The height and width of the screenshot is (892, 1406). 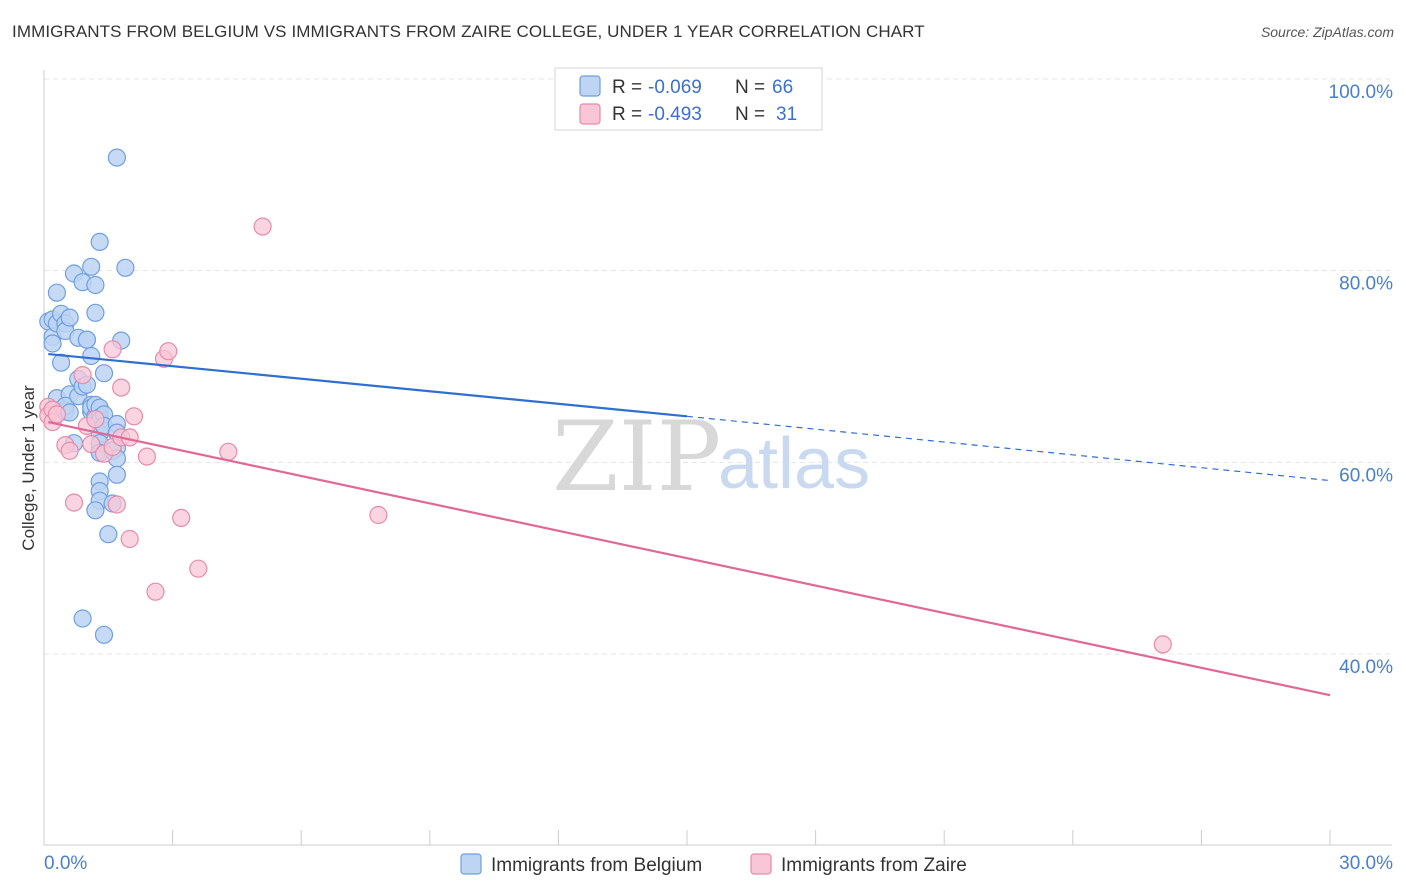 I want to click on legend-label-belgium: Immigrants from Belgium, so click(x=596, y=865).